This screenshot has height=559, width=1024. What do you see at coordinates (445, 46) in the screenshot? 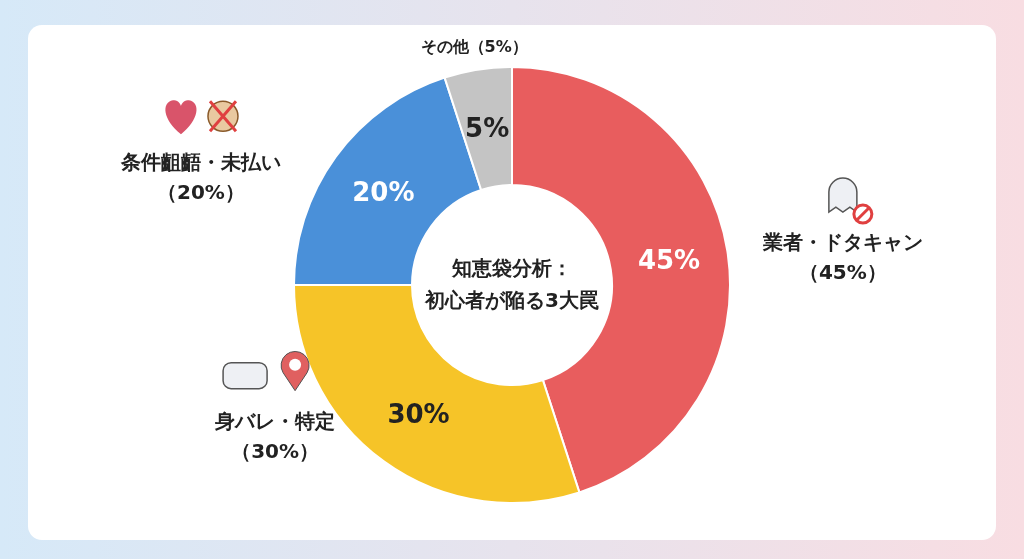
I see `slice-label: その他` at bounding box center [445, 46].